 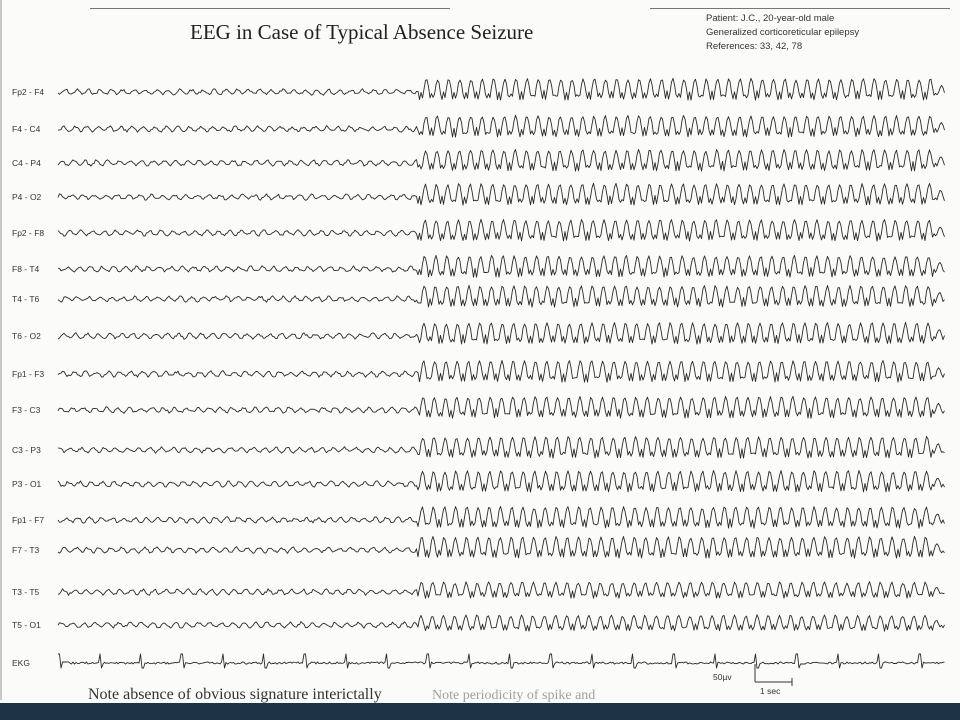 I want to click on top-rule-left, so click(x=270, y=8).